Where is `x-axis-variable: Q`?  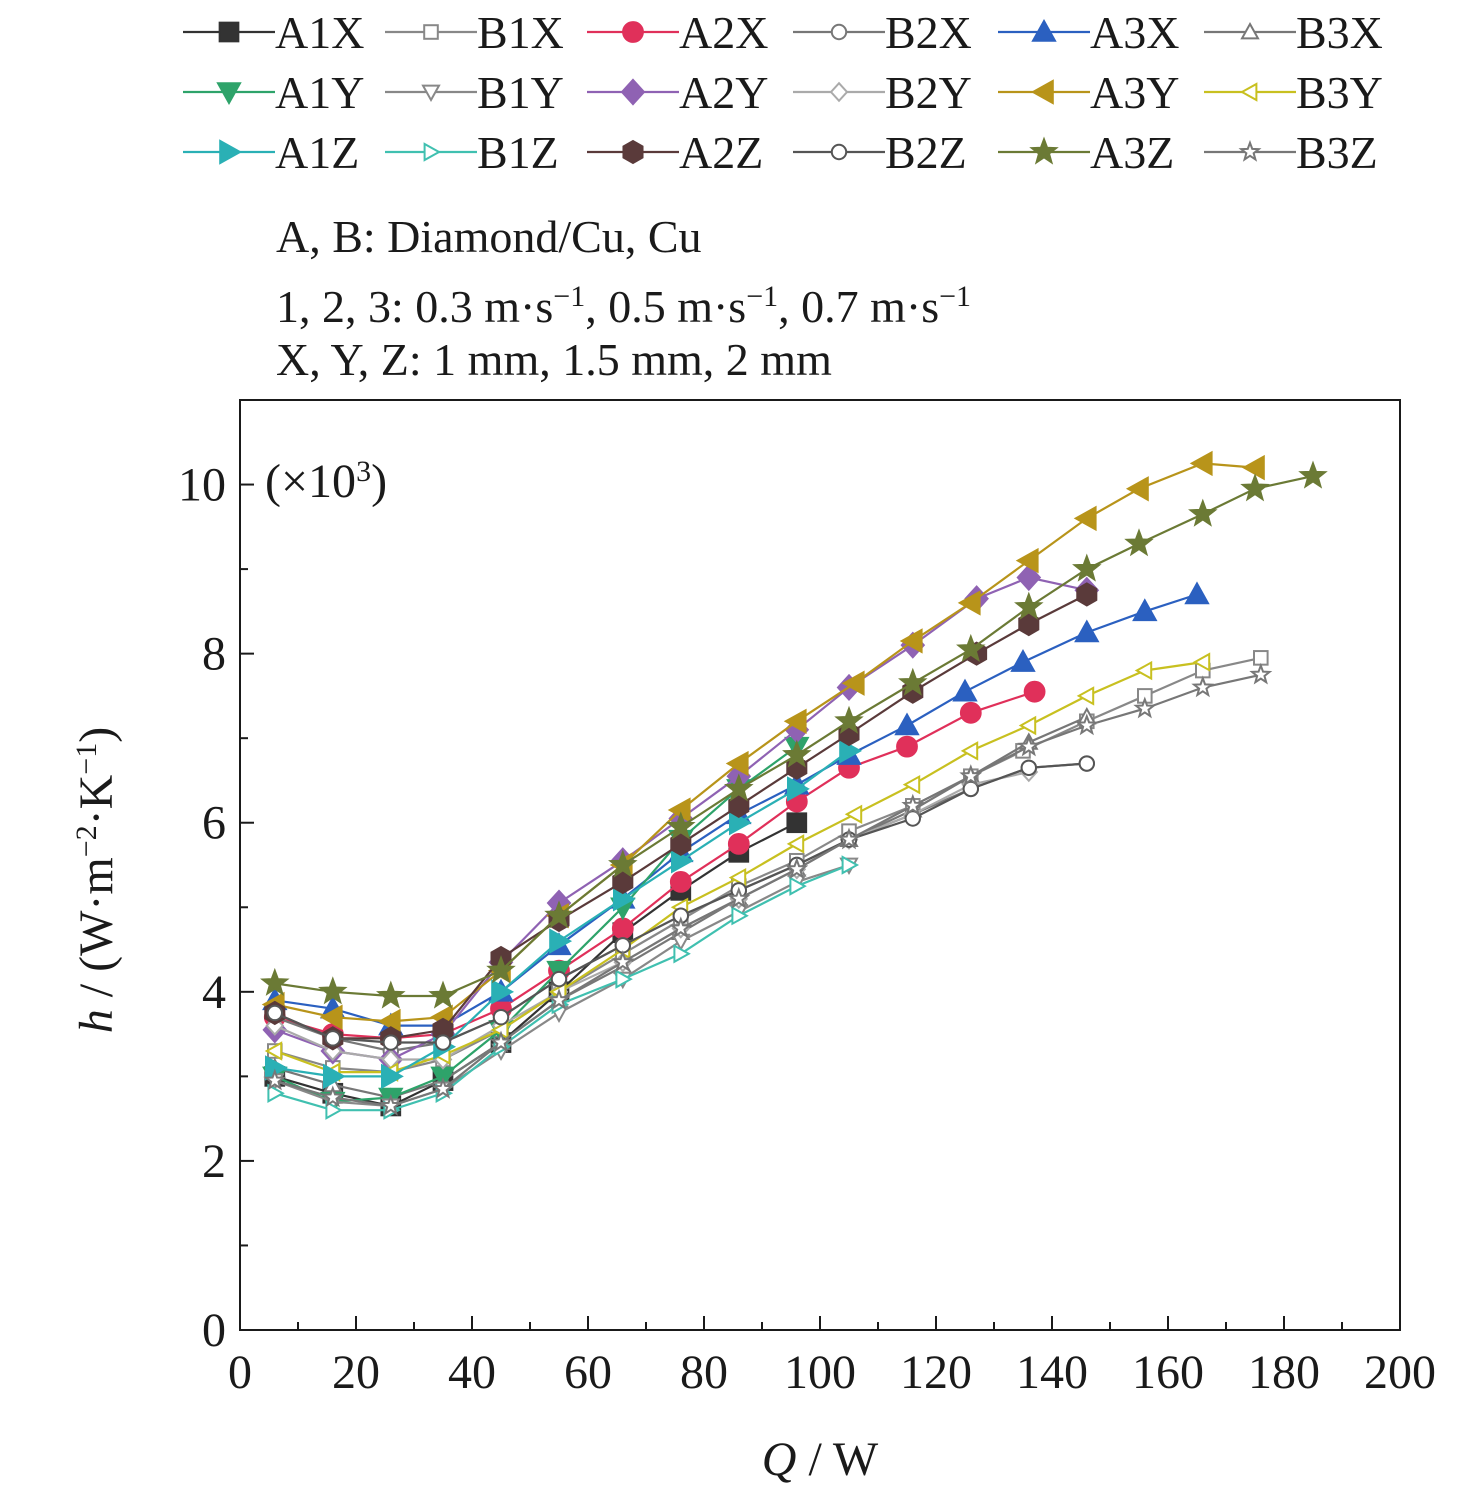
x-axis-variable: Q is located at coordinates (779, 1459).